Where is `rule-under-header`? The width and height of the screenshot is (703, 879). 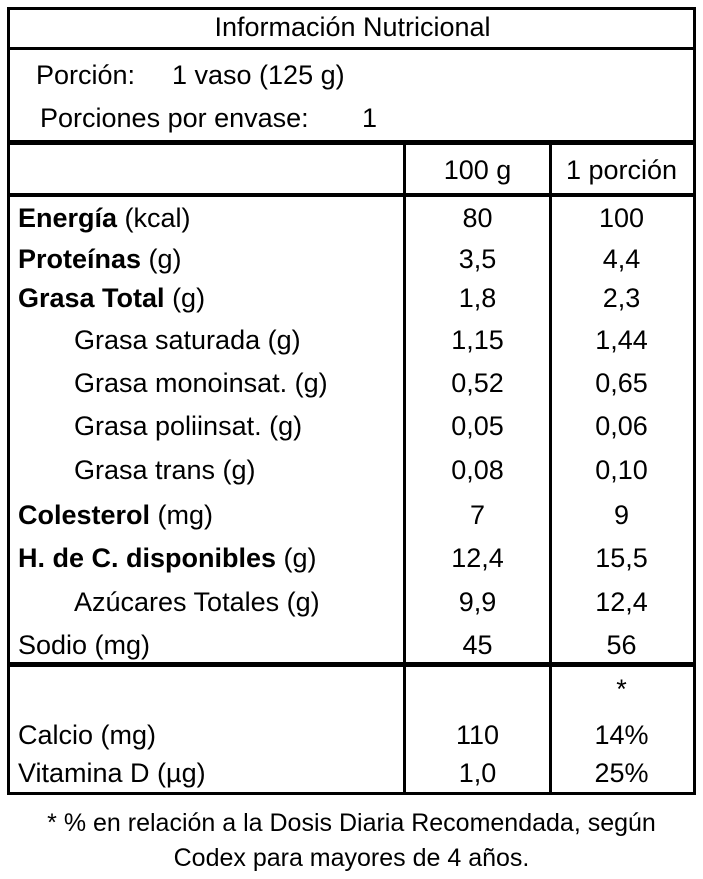
rule-under-header is located at coordinates (351, 195).